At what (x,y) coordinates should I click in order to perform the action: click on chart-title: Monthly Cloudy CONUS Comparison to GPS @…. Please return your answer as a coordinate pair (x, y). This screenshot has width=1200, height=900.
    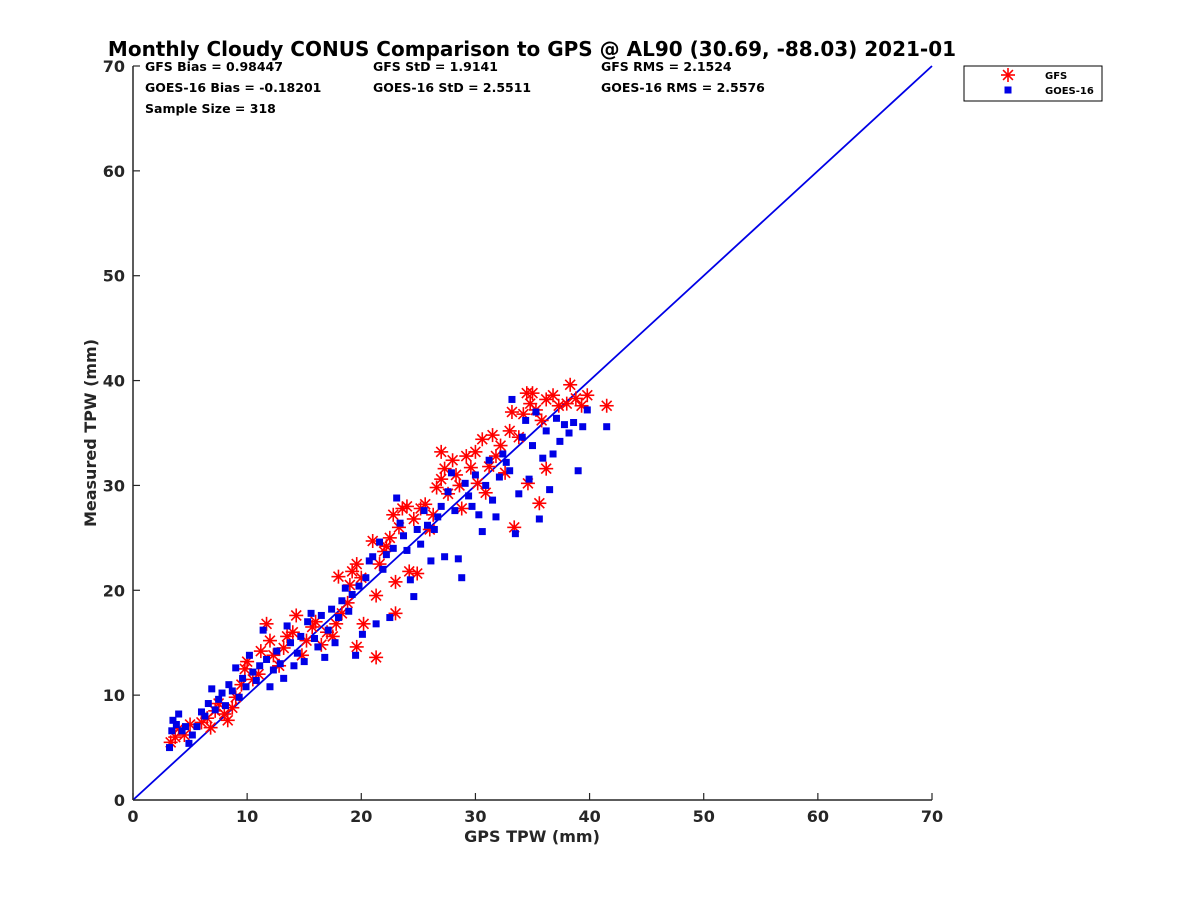
    Looking at the image, I should click on (532, 49).